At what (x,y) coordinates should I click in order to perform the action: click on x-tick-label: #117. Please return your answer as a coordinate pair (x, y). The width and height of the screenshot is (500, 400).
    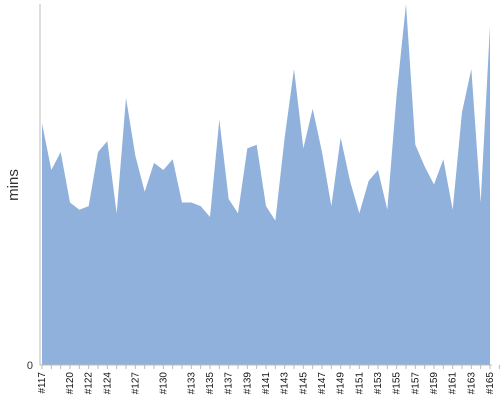
    Looking at the image, I should click on (42, 383).